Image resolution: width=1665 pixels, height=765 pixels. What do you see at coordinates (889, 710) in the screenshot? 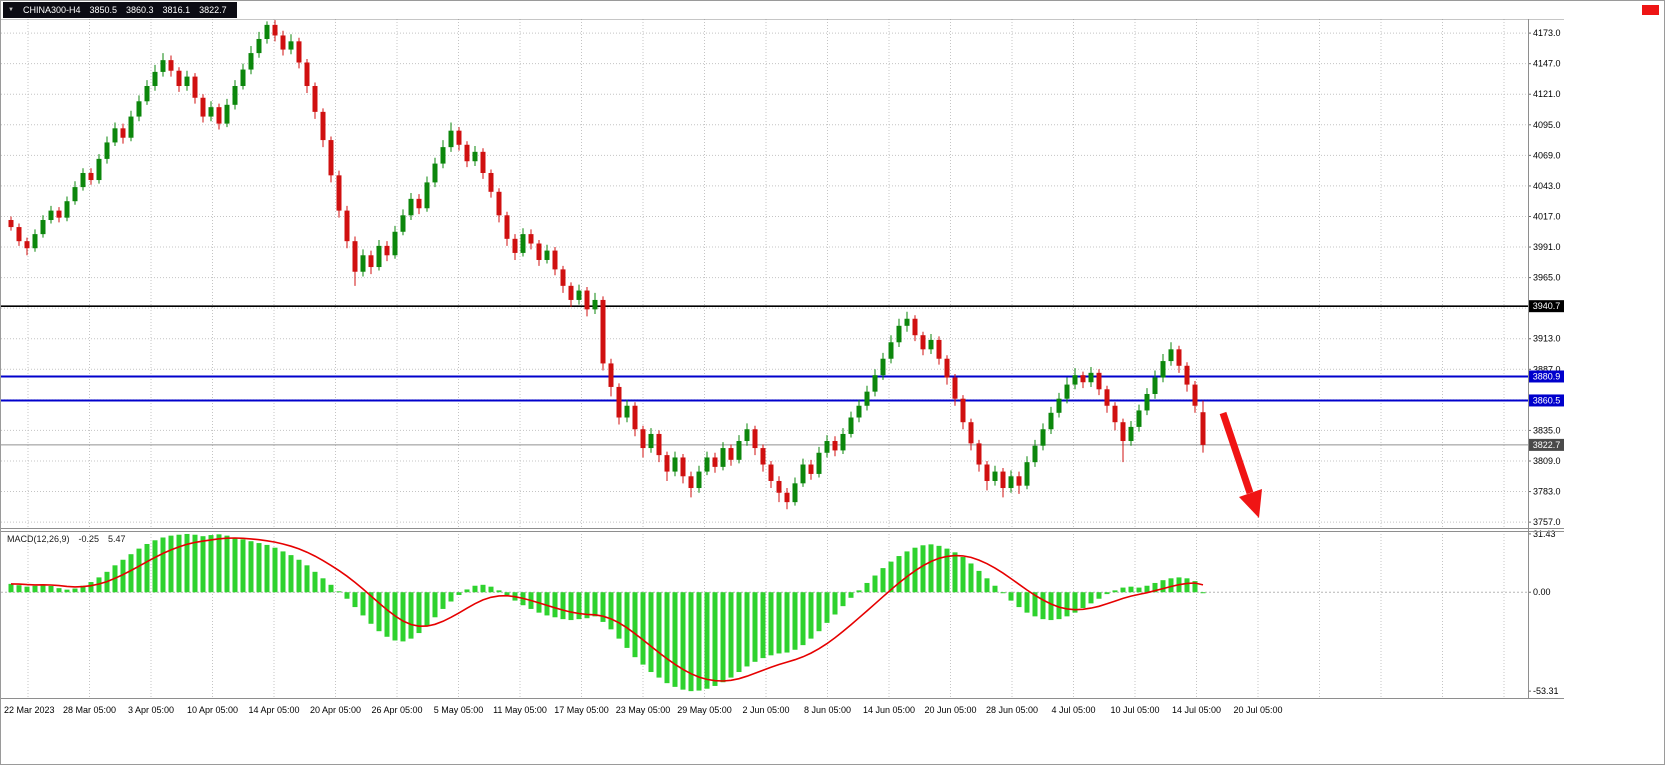
I see `time-axis-label: 14 Jun 05:00` at bounding box center [889, 710].